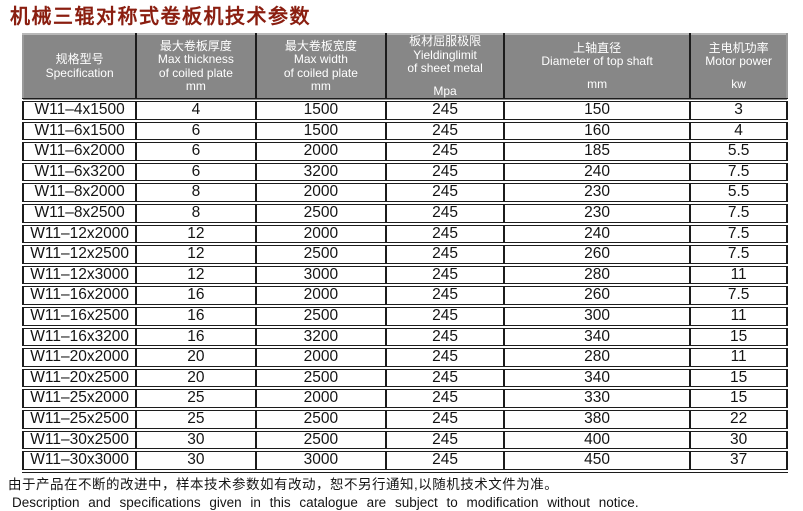 This screenshot has width=803, height=511. Describe the element at coordinates (738, 66) in the screenshot. I see `column-header-text: 主电机功率 Motor power kw` at that location.